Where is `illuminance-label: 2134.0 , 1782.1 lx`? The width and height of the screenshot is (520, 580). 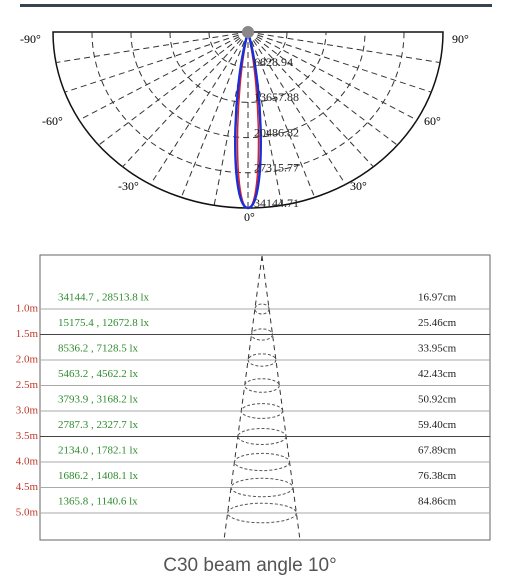
illuminance-label: 2134.0 , 1782.1 lx is located at coordinates (98, 451).